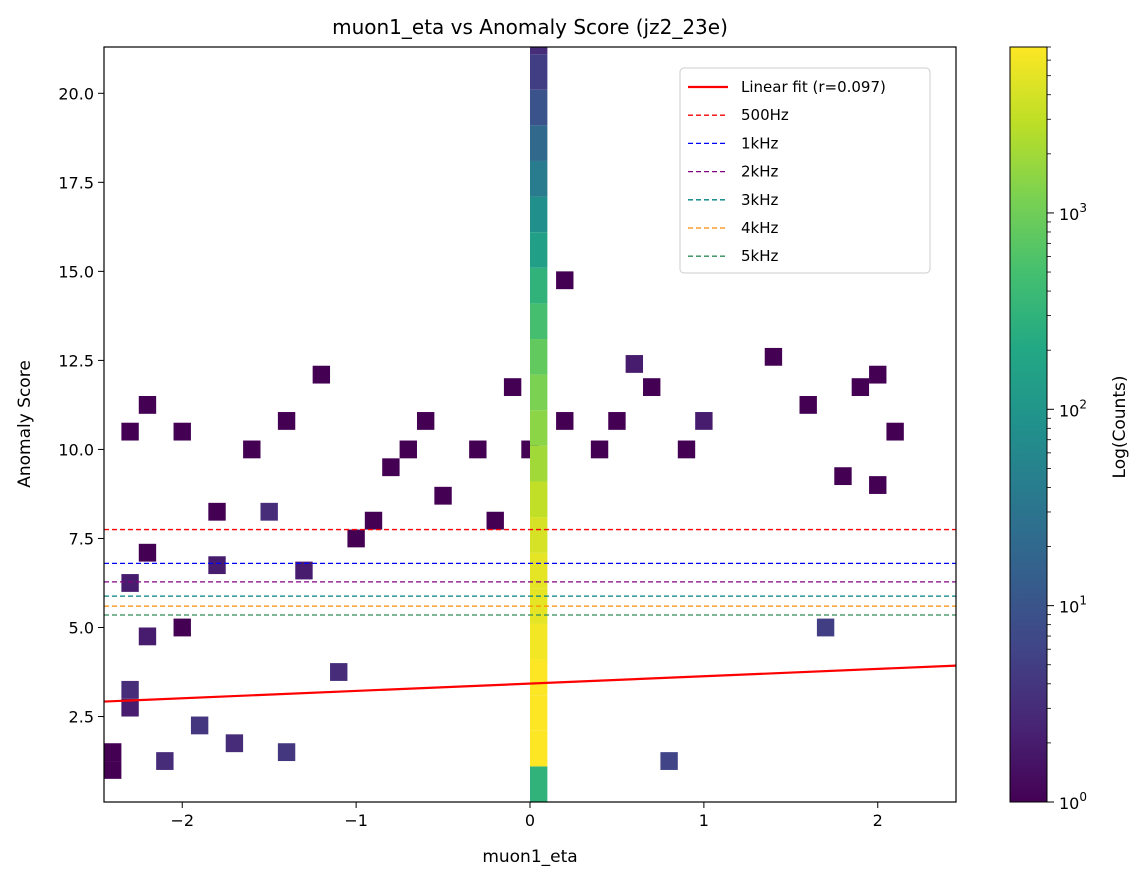  What do you see at coordinates (1073, 605) in the screenshot?
I see `colorbar-tick-label: 10¹` at bounding box center [1073, 605].